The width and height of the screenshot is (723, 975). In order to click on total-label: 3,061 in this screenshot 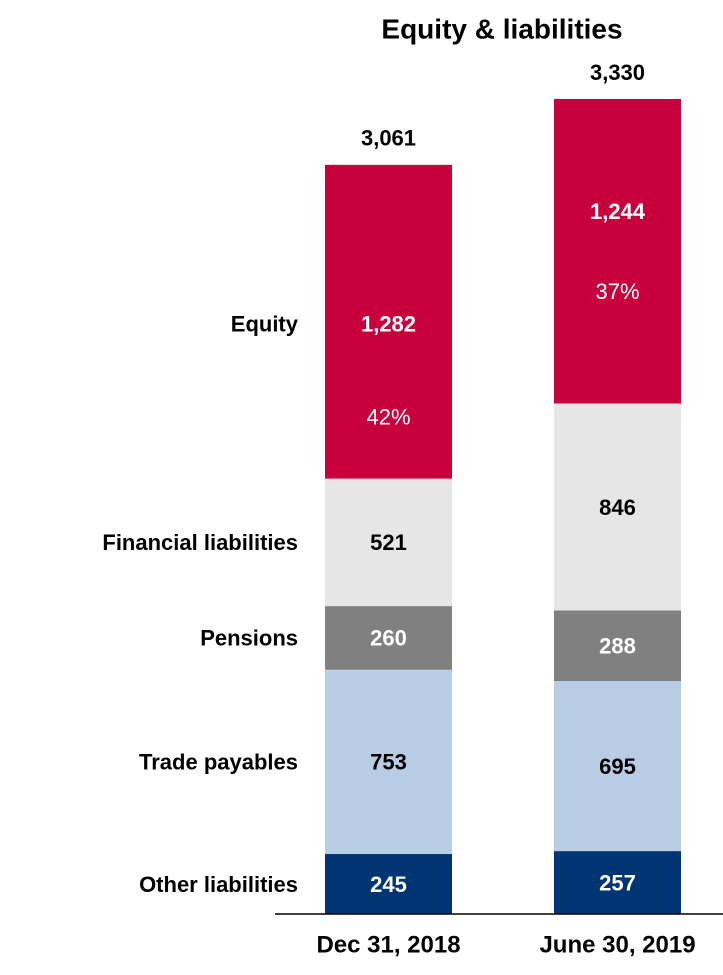, I will do `click(388, 138)`.